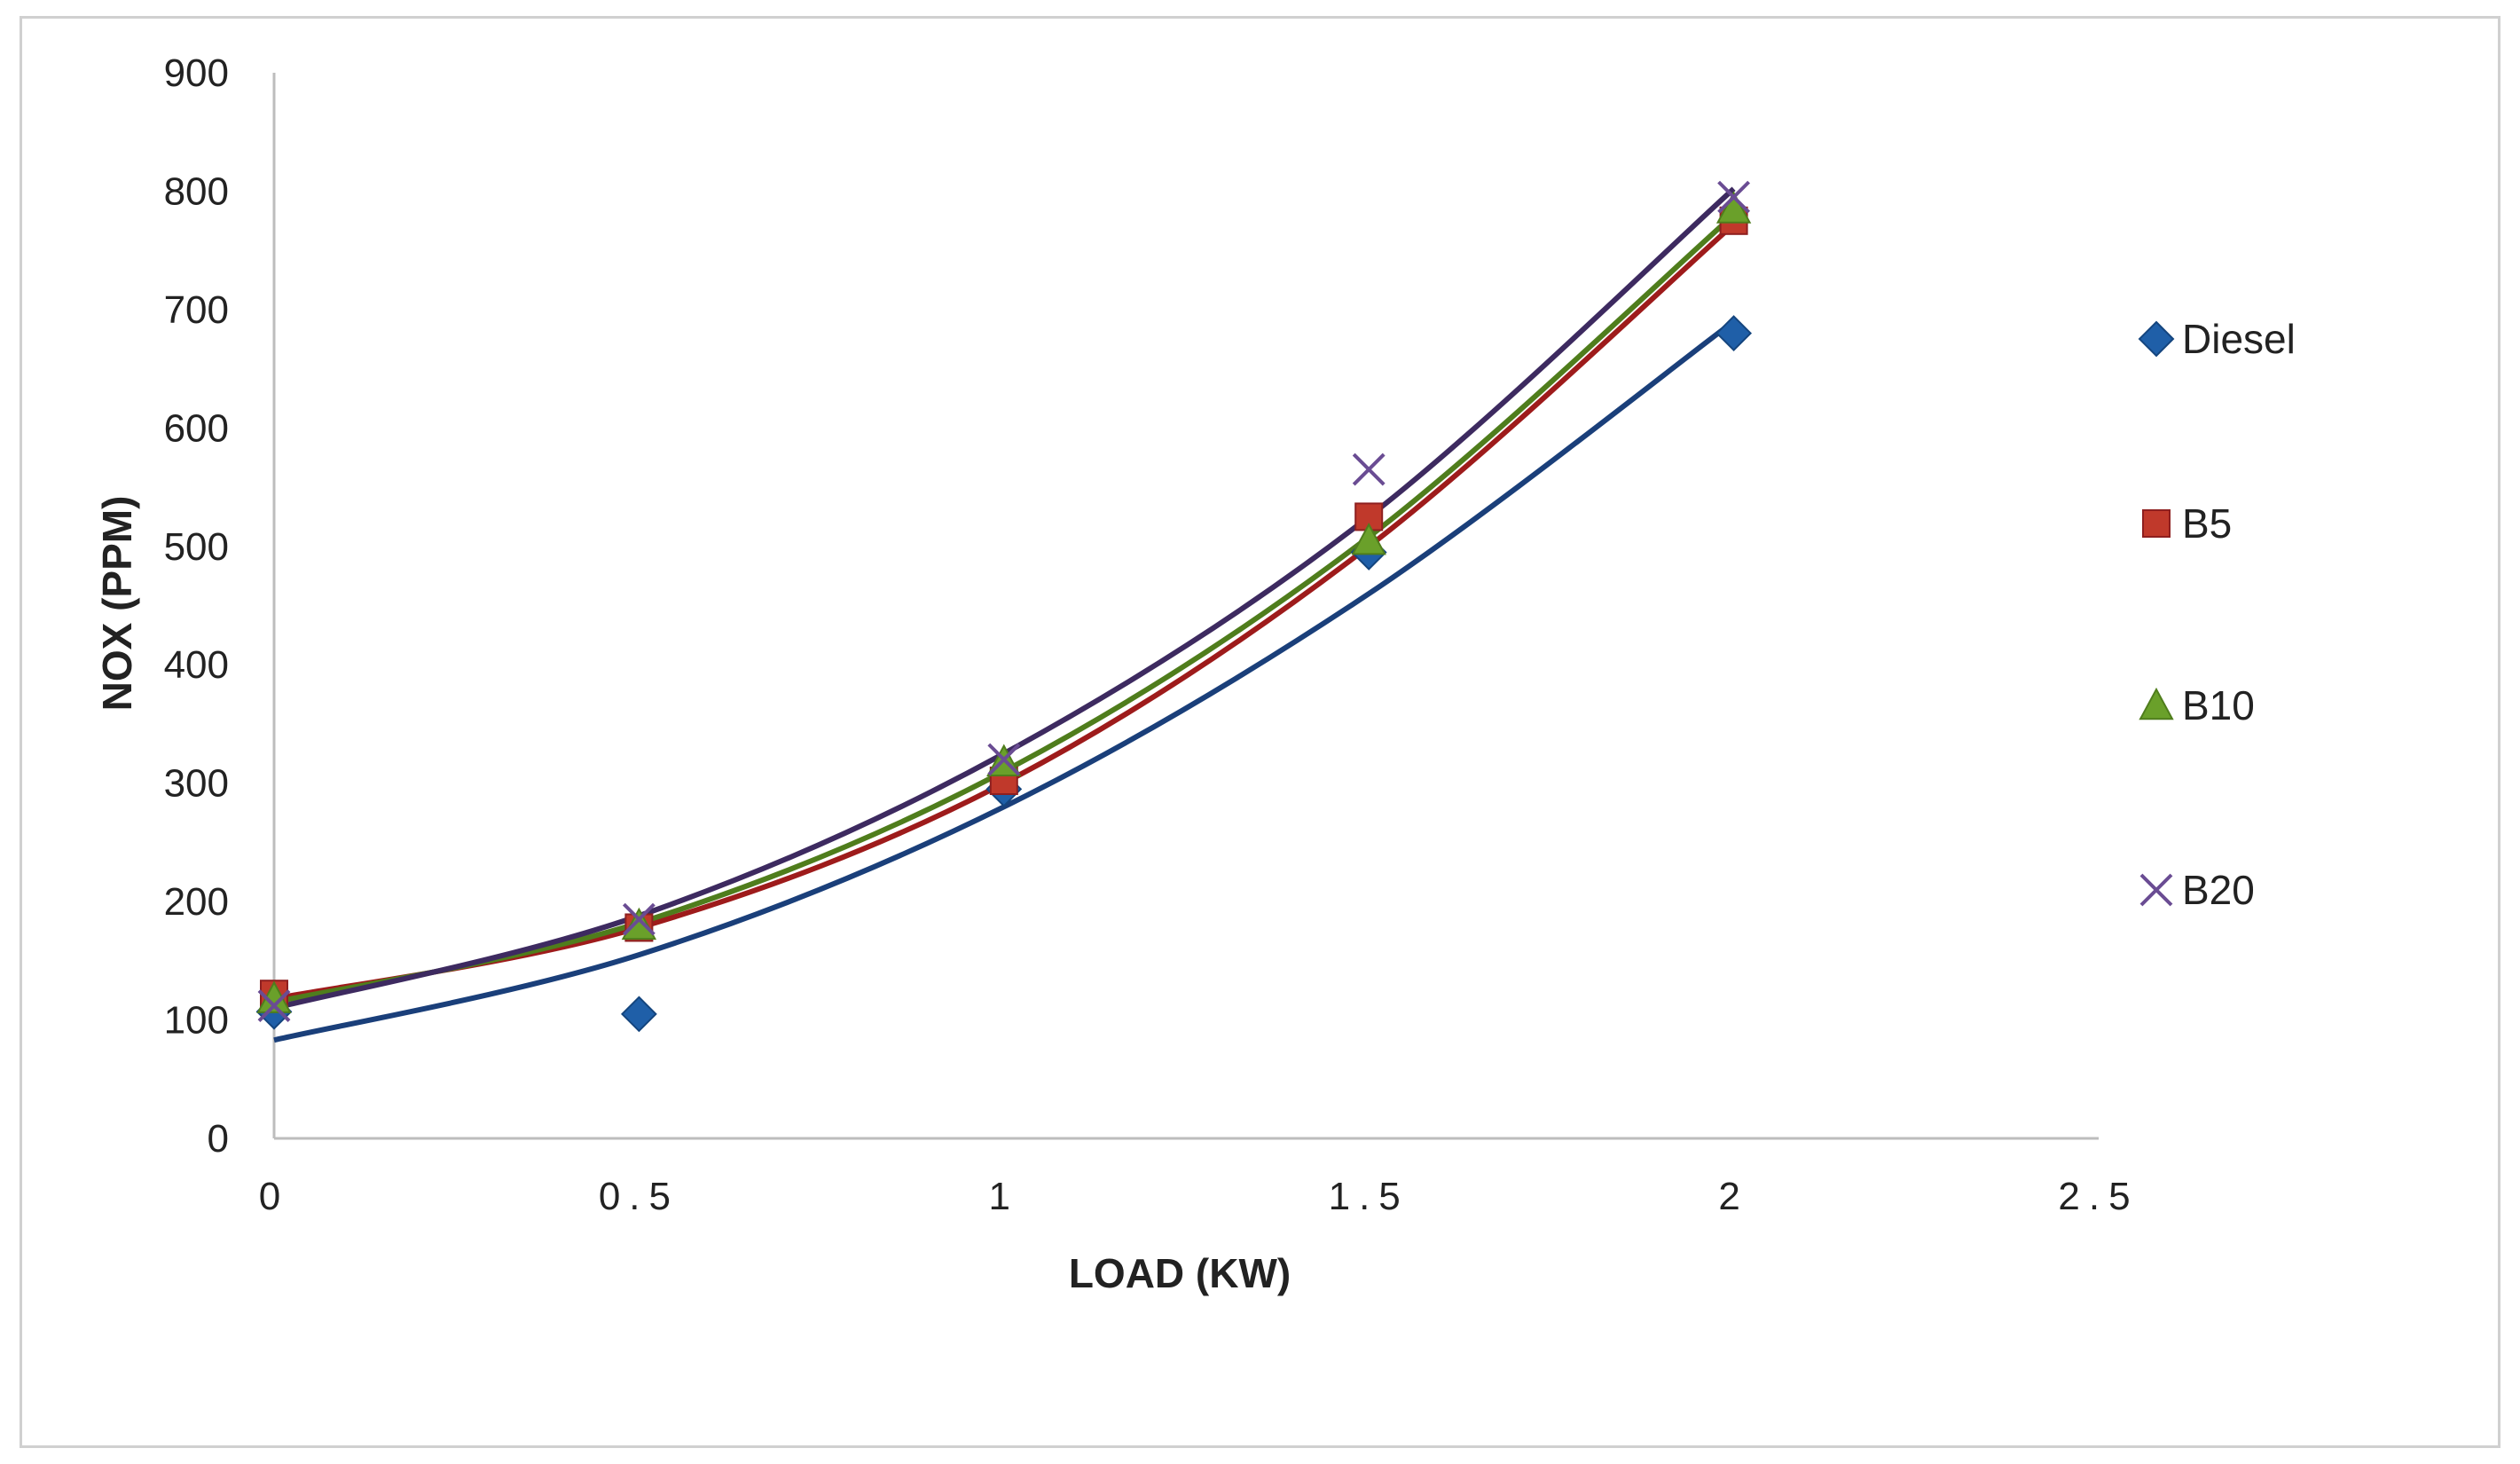  I want to click on y-tick-label: 200, so click(196, 902).